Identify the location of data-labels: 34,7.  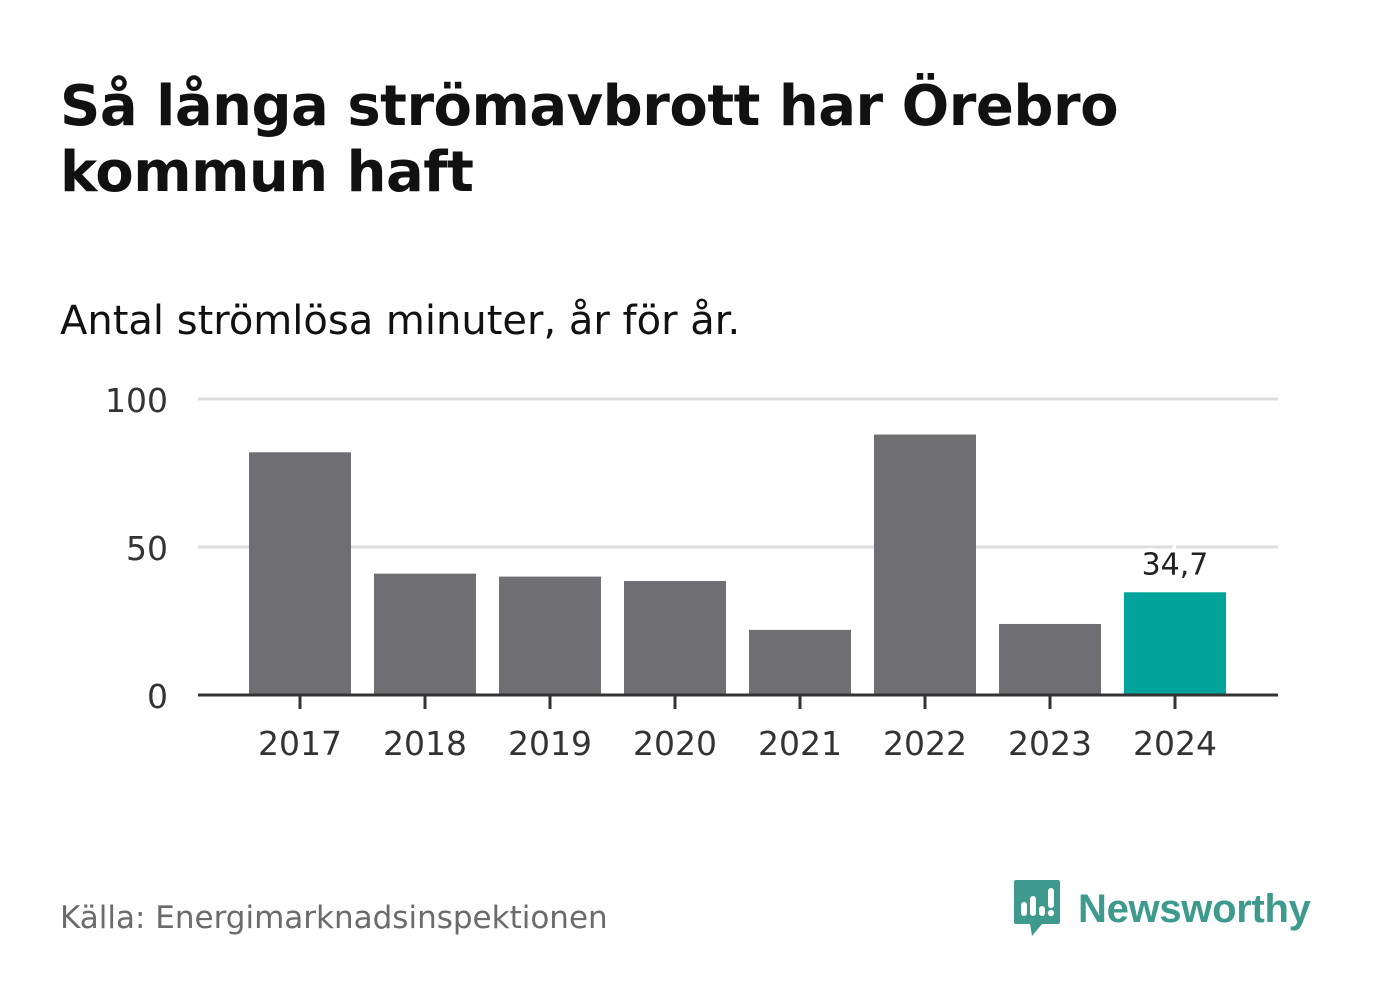
(1175, 564).